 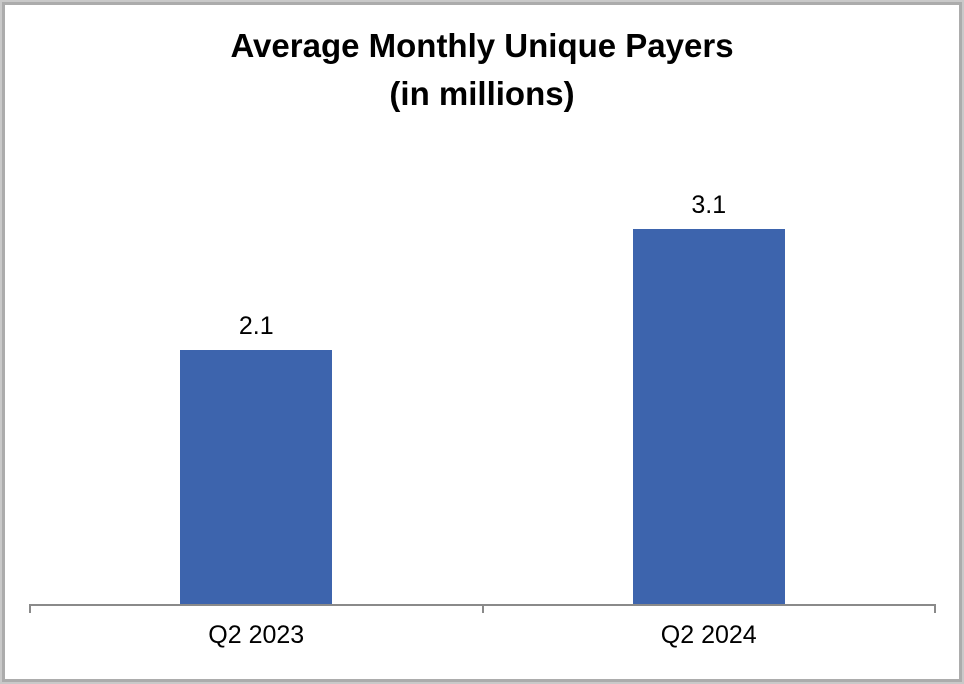 What do you see at coordinates (708, 416) in the screenshot?
I see `bar-q2-2024` at bounding box center [708, 416].